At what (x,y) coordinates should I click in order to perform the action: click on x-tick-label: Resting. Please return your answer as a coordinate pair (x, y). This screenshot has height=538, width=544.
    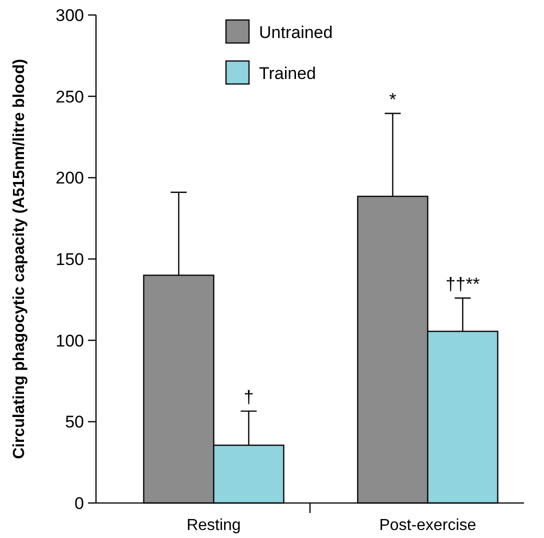
    Looking at the image, I should click on (213, 525).